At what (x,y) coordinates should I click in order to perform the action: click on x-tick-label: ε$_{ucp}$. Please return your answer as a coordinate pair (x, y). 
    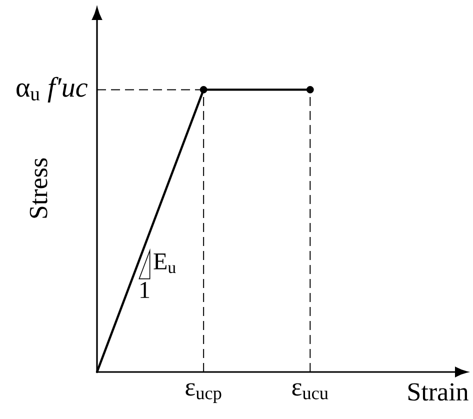
    Looking at the image, I should click on (204, 393).